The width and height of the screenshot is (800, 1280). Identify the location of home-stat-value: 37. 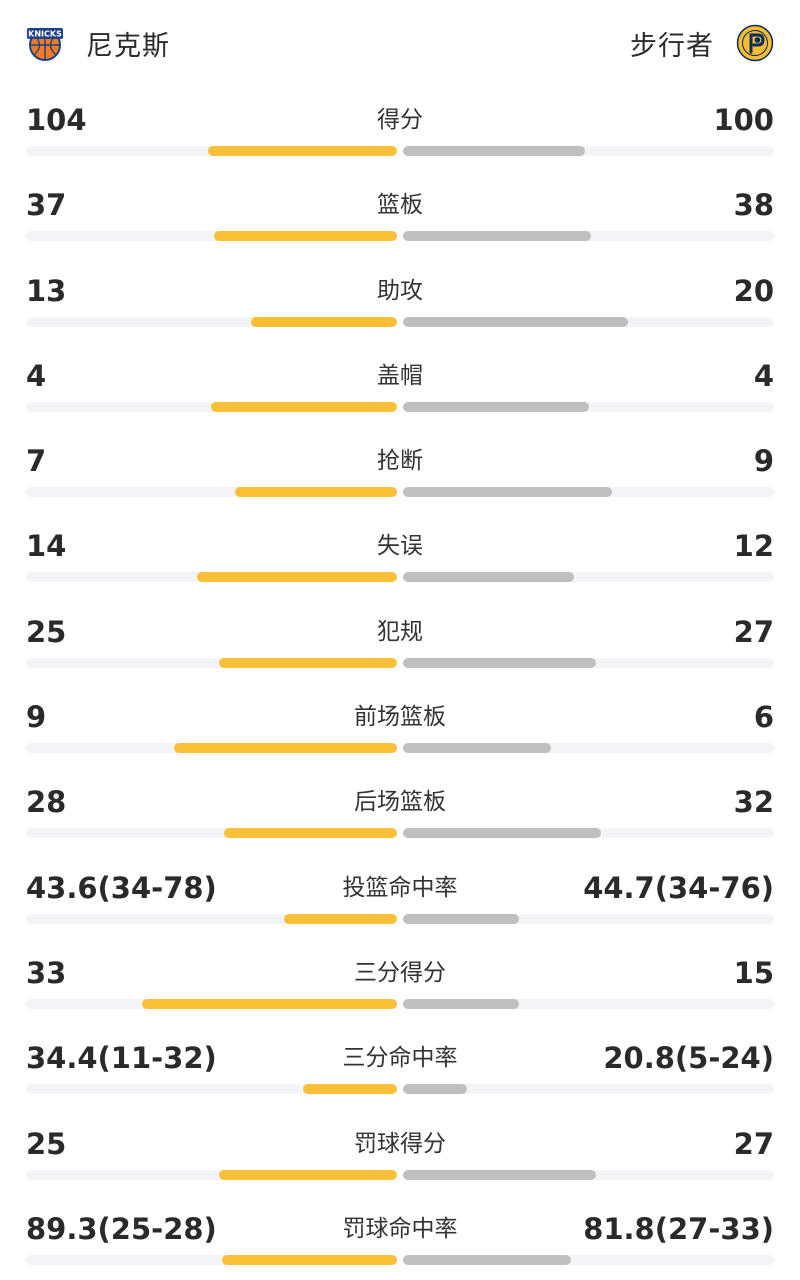
(46, 205).